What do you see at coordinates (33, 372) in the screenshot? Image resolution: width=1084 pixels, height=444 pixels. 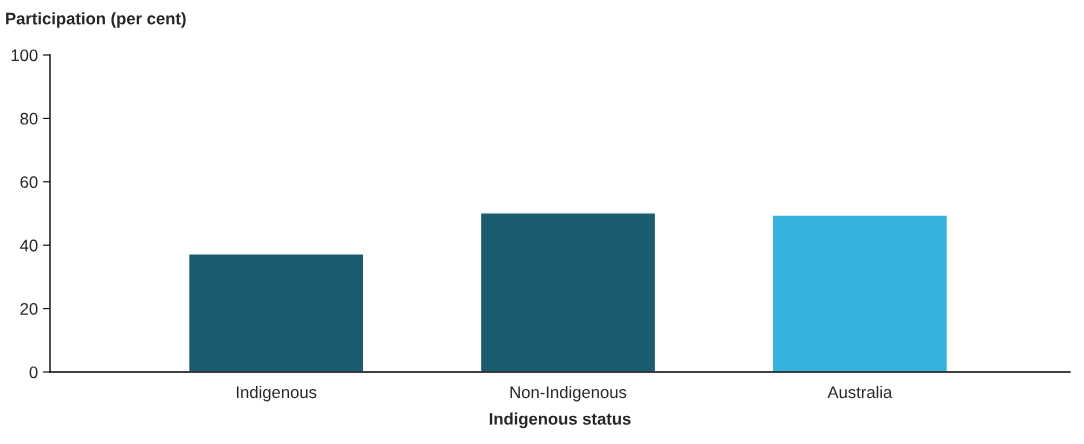 I see `y-tick-label: 0` at bounding box center [33, 372].